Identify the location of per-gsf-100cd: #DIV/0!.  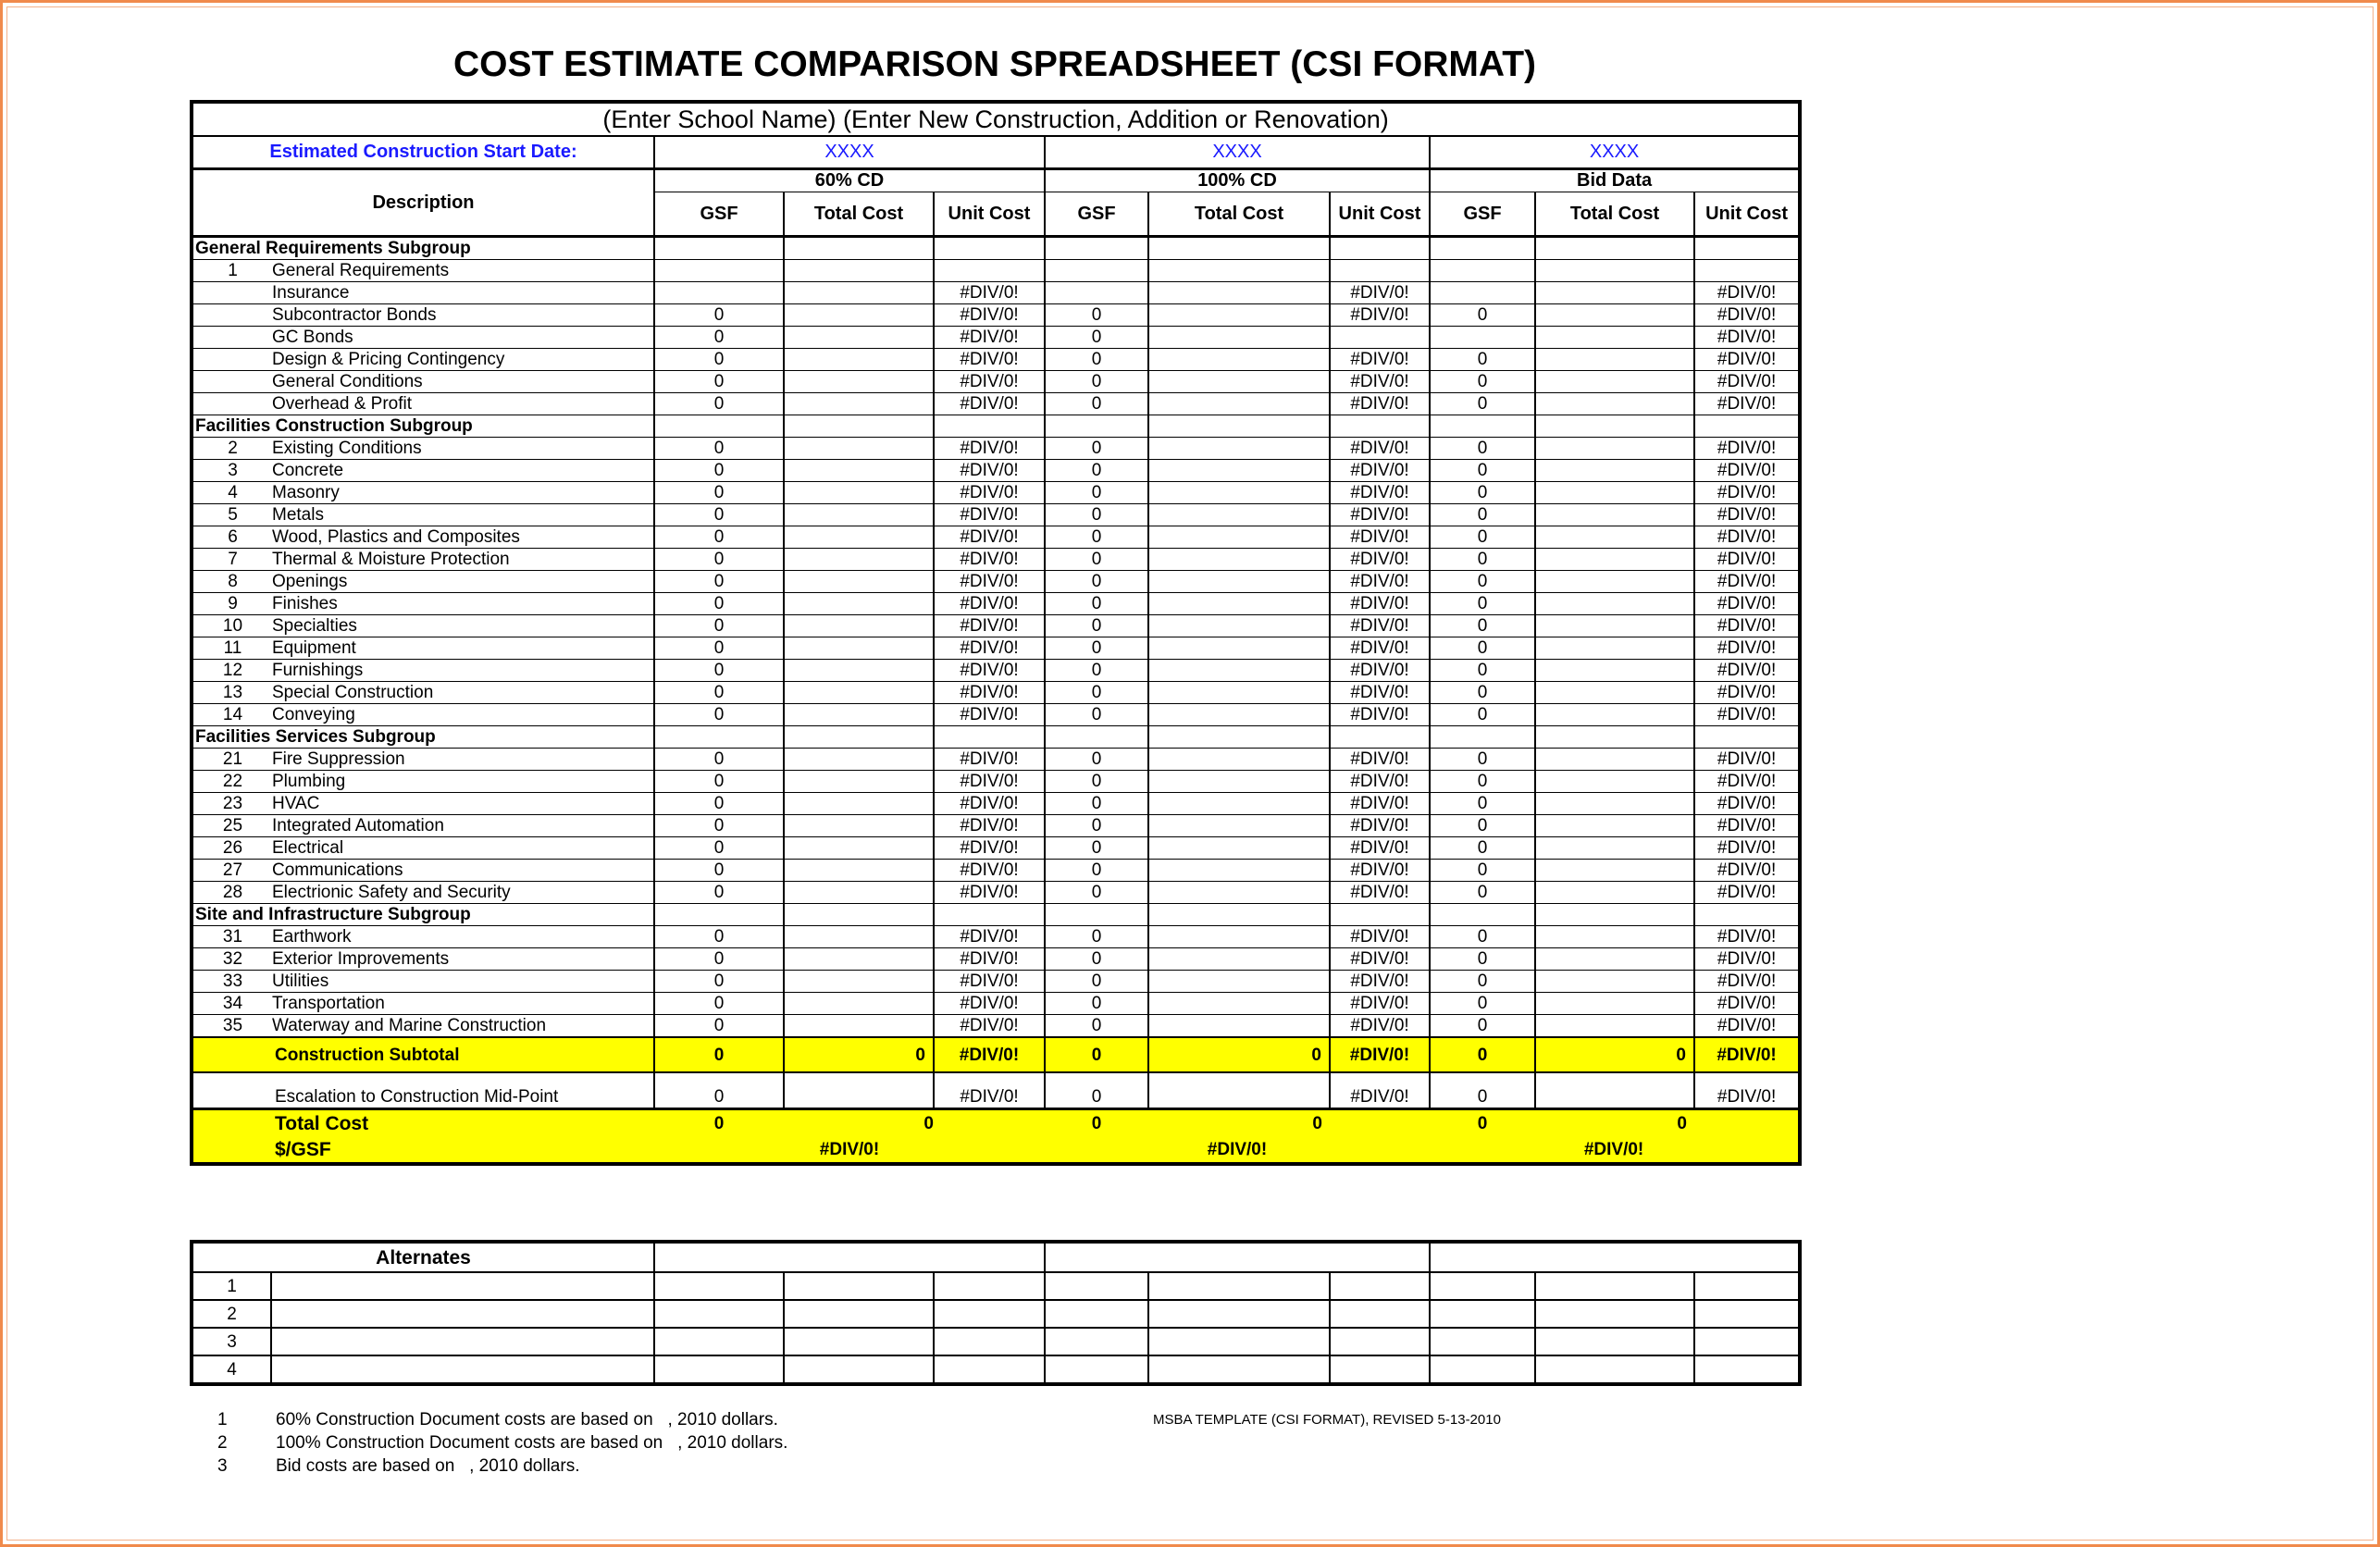
(1237, 1150).